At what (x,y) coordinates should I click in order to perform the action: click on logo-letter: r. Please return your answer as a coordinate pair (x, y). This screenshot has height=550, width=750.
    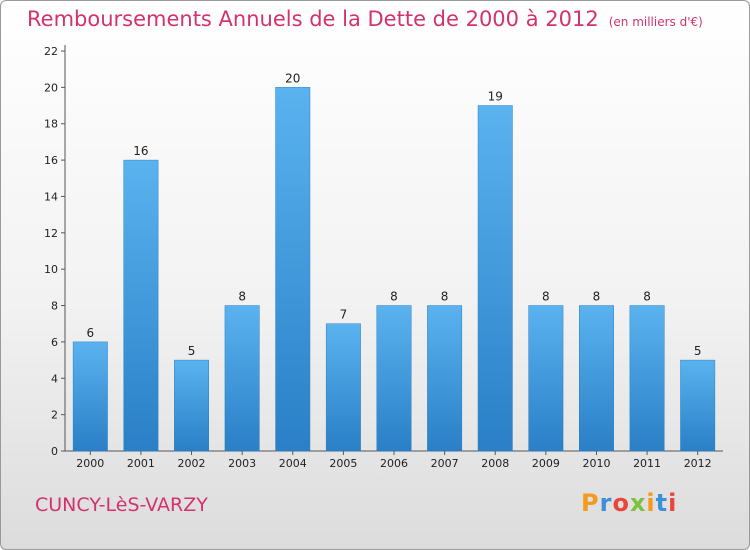
    Looking at the image, I should click on (606, 503).